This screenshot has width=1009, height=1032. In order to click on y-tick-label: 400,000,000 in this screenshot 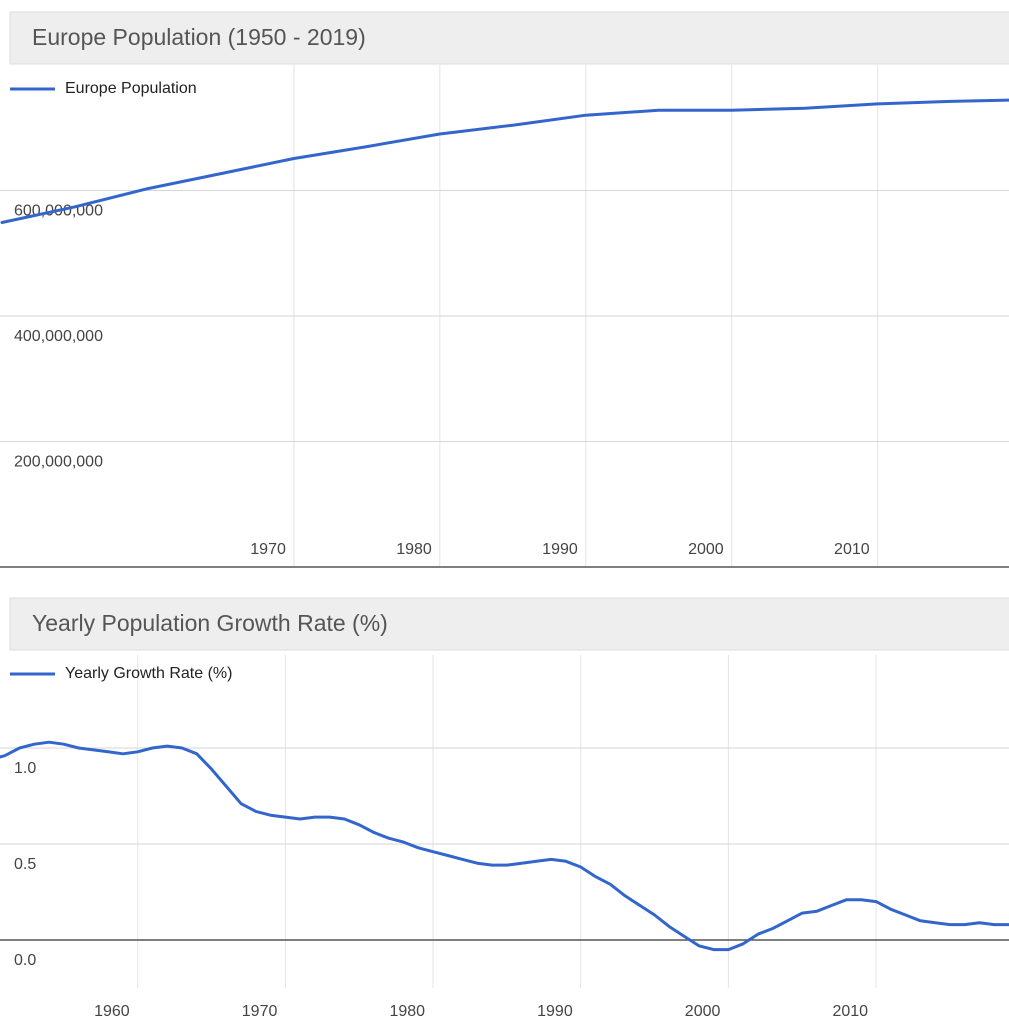, I will do `click(58, 336)`.